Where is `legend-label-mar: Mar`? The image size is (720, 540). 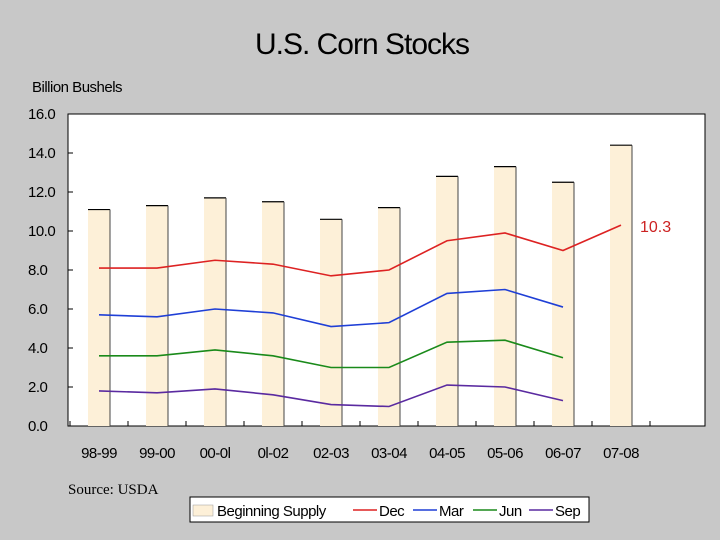 legend-label-mar: Mar is located at coordinates (451, 511).